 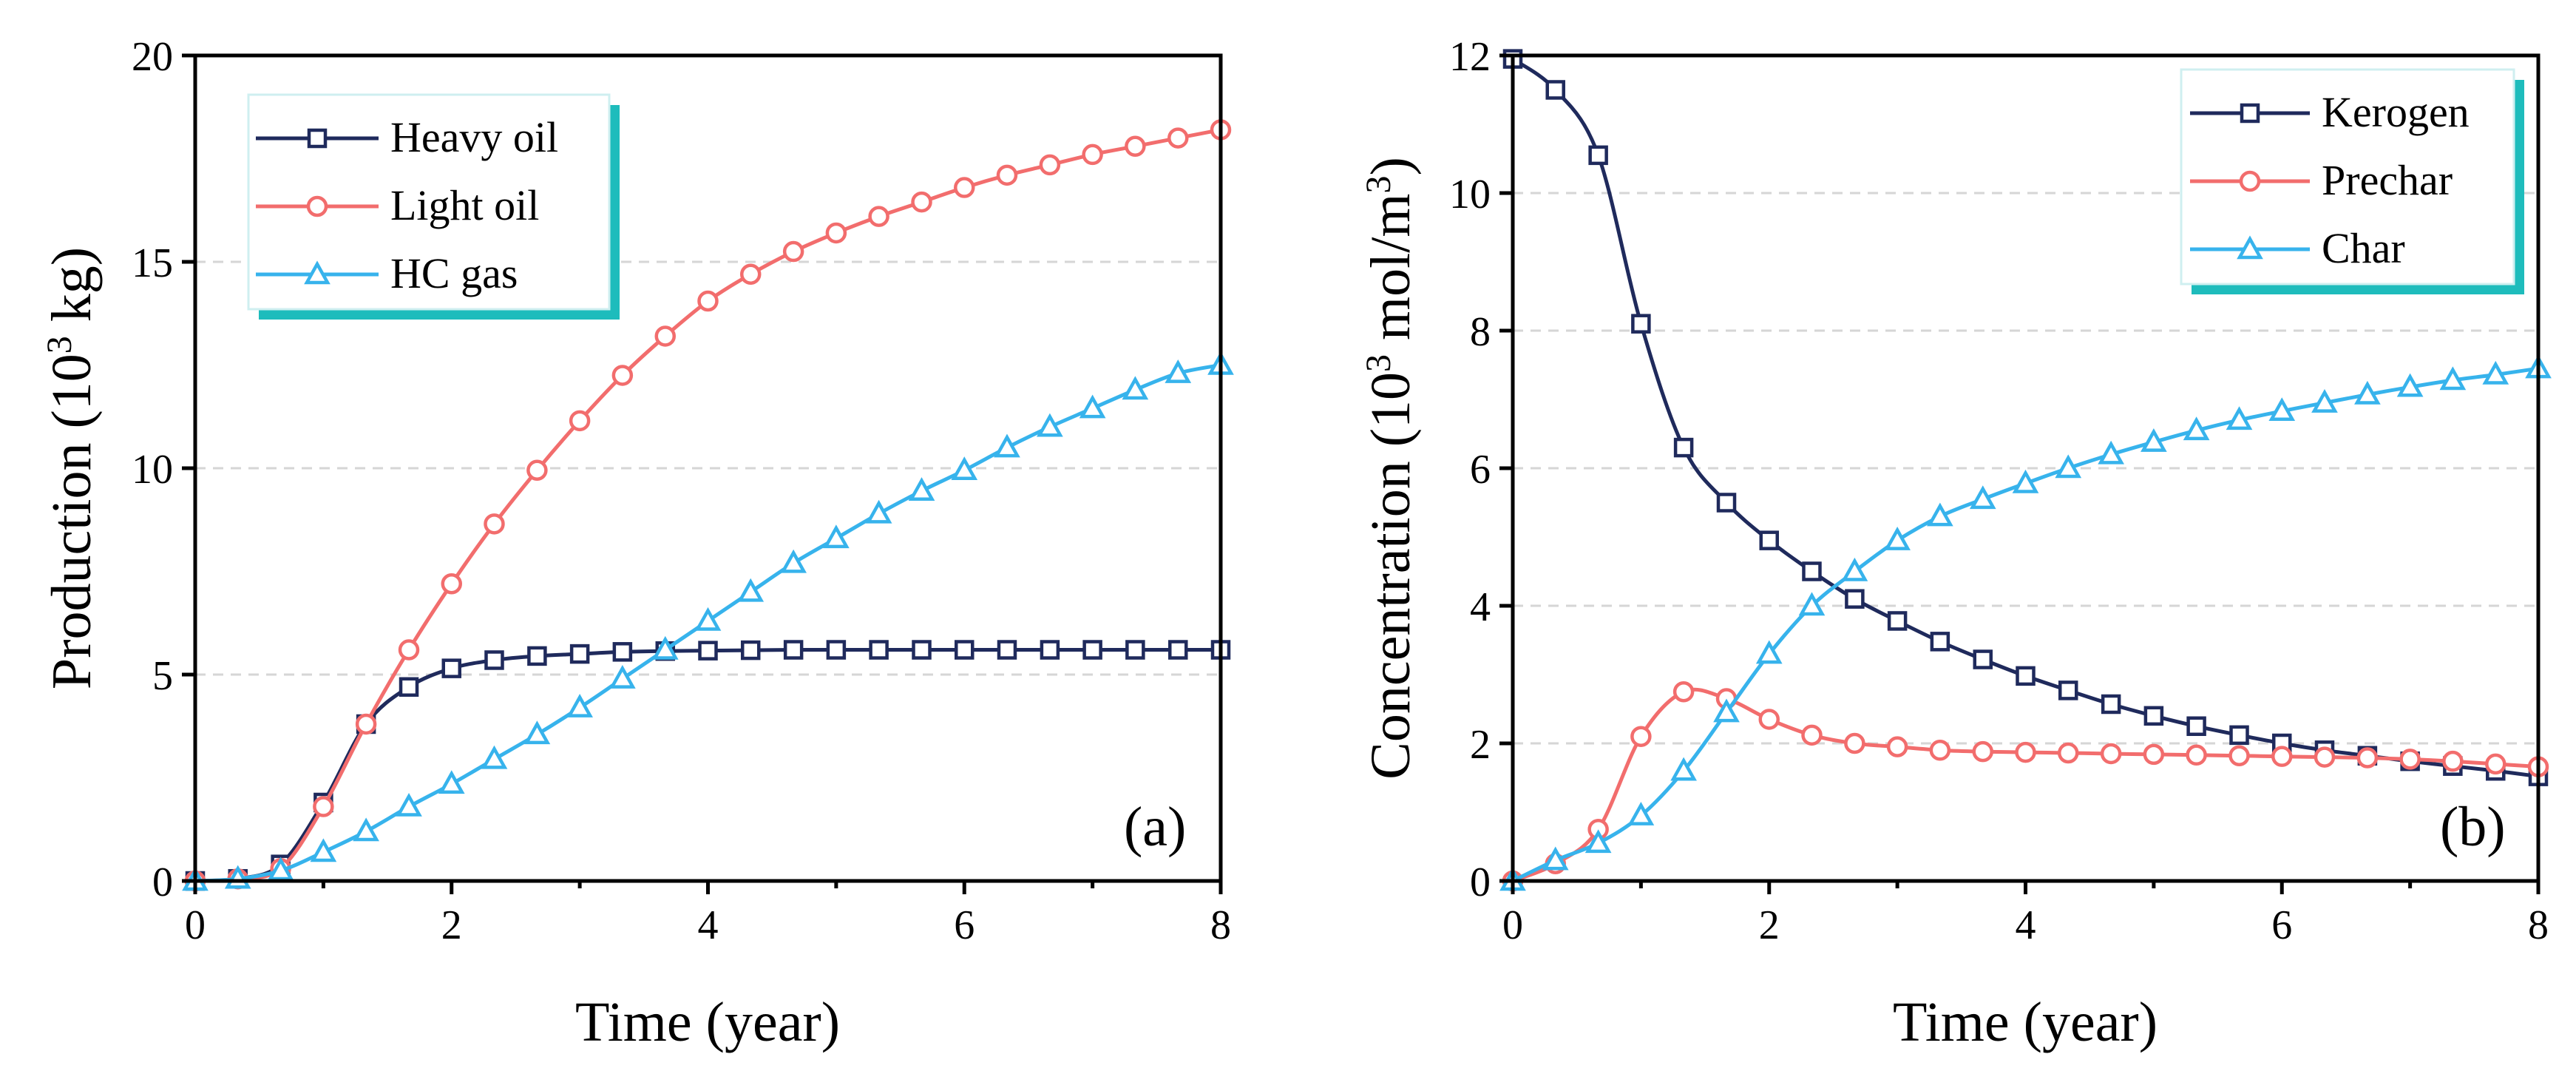 What do you see at coordinates (2025, 1022) in the screenshot?
I see `panel-b-x-axis-title: Time (year)` at bounding box center [2025, 1022].